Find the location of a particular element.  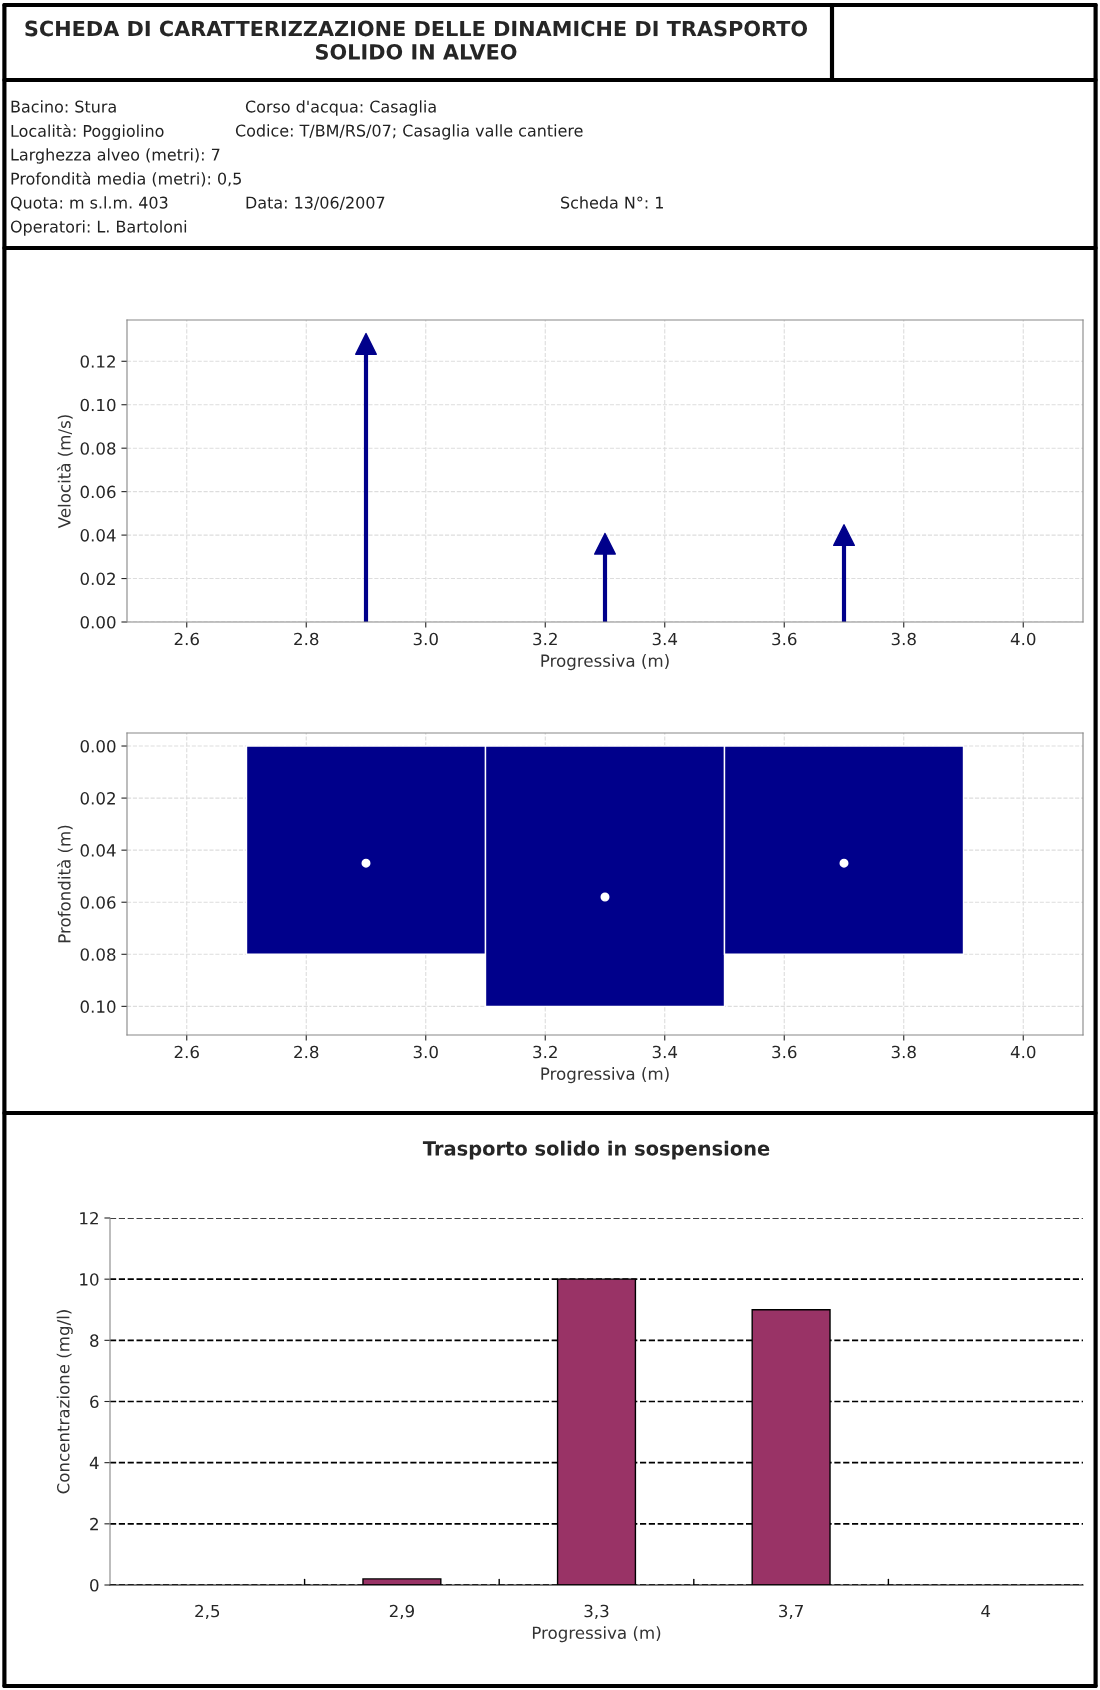

y-axis-title: Velocità (m/s) is located at coordinates (65, 472).